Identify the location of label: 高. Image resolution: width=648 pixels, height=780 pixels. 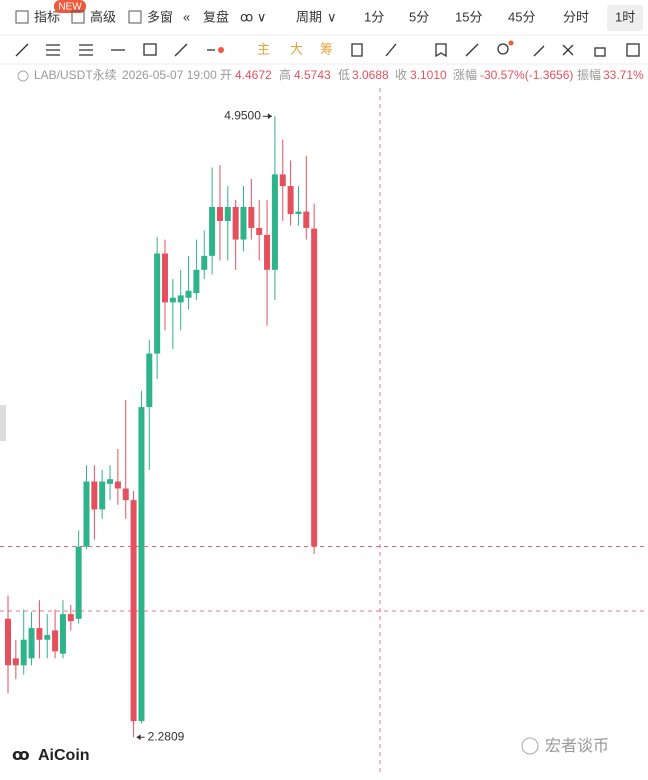
(285, 74).